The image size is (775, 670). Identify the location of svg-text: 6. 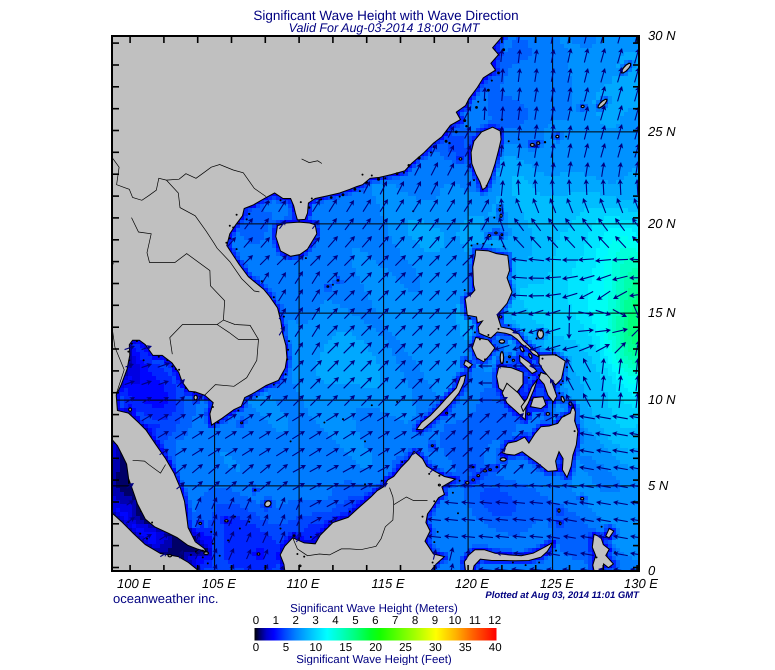
(375, 621).